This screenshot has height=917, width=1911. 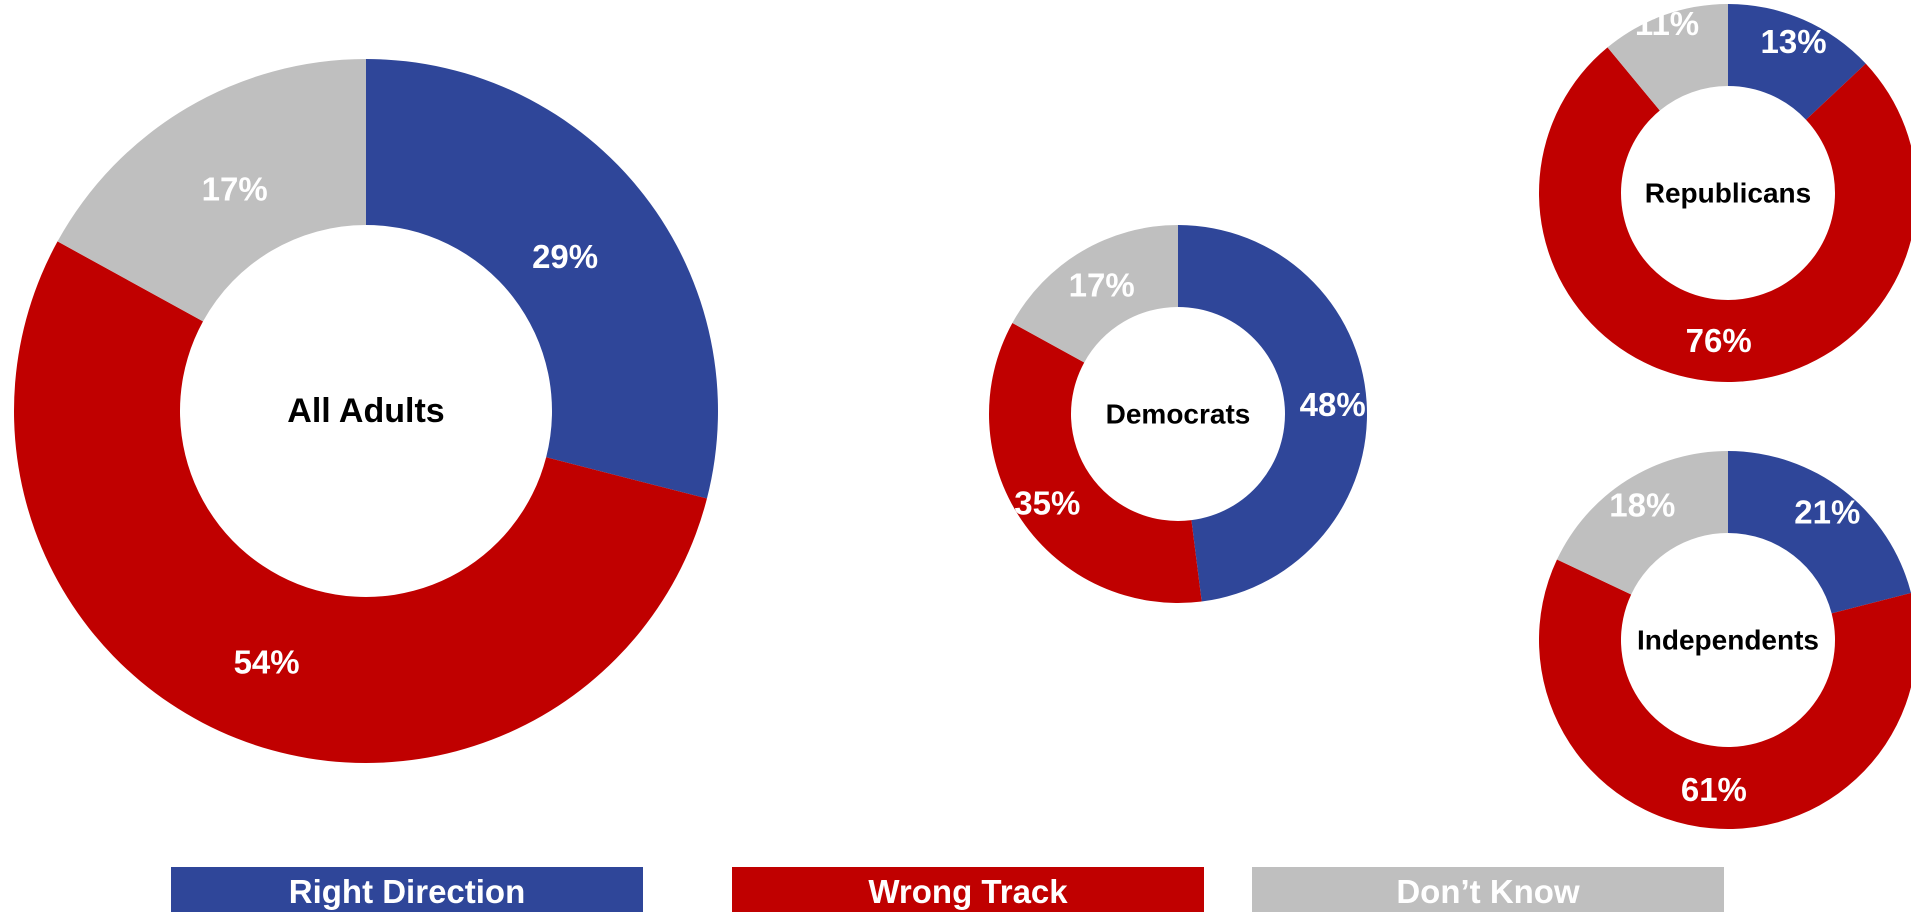 I want to click on all-adults-label-right-direction: 29%, so click(x=565, y=256).